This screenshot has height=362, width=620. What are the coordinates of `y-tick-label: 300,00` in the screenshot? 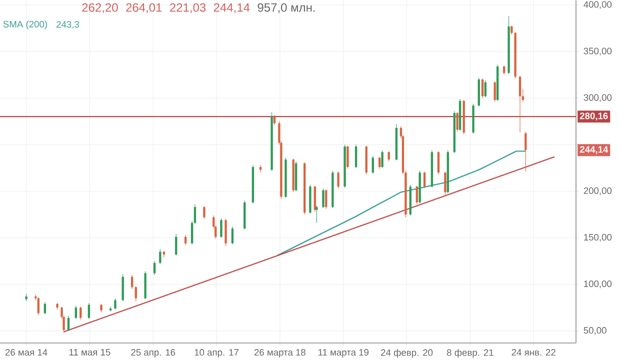 It's located at (598, 98).